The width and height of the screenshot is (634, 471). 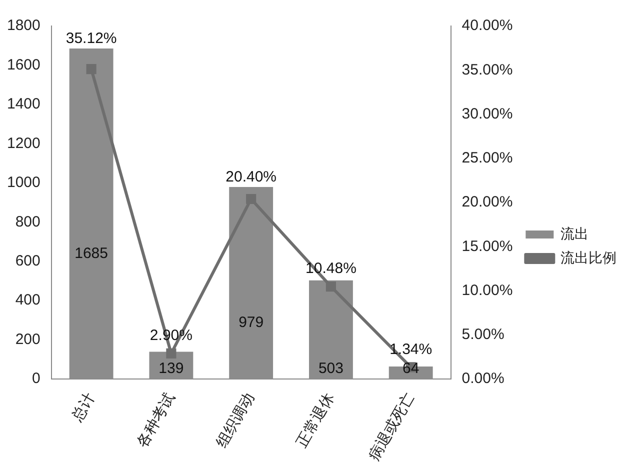 I want to click on y-tick-label: 1200, so click(x=23, y=143).